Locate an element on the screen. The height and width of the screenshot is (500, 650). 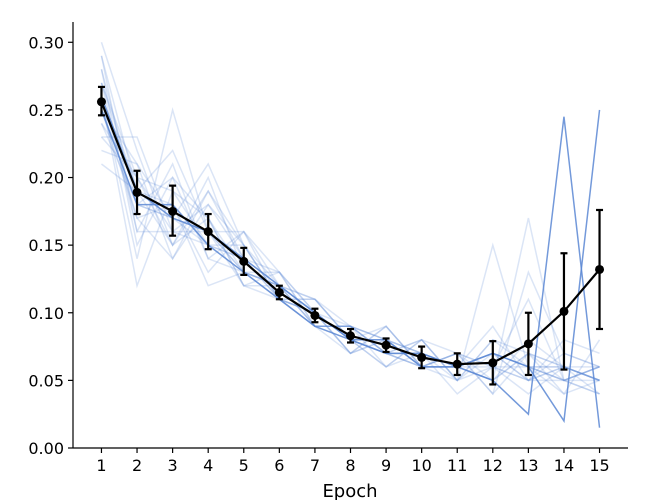
x-tick-label: 5 is located at coordinates (244, 465).